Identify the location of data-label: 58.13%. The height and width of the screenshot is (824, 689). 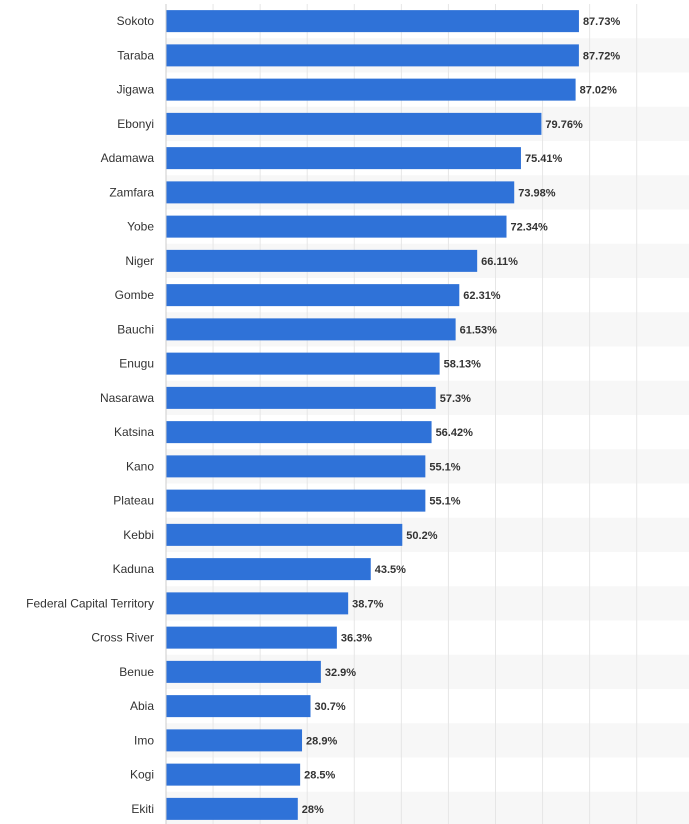
(463, 365).